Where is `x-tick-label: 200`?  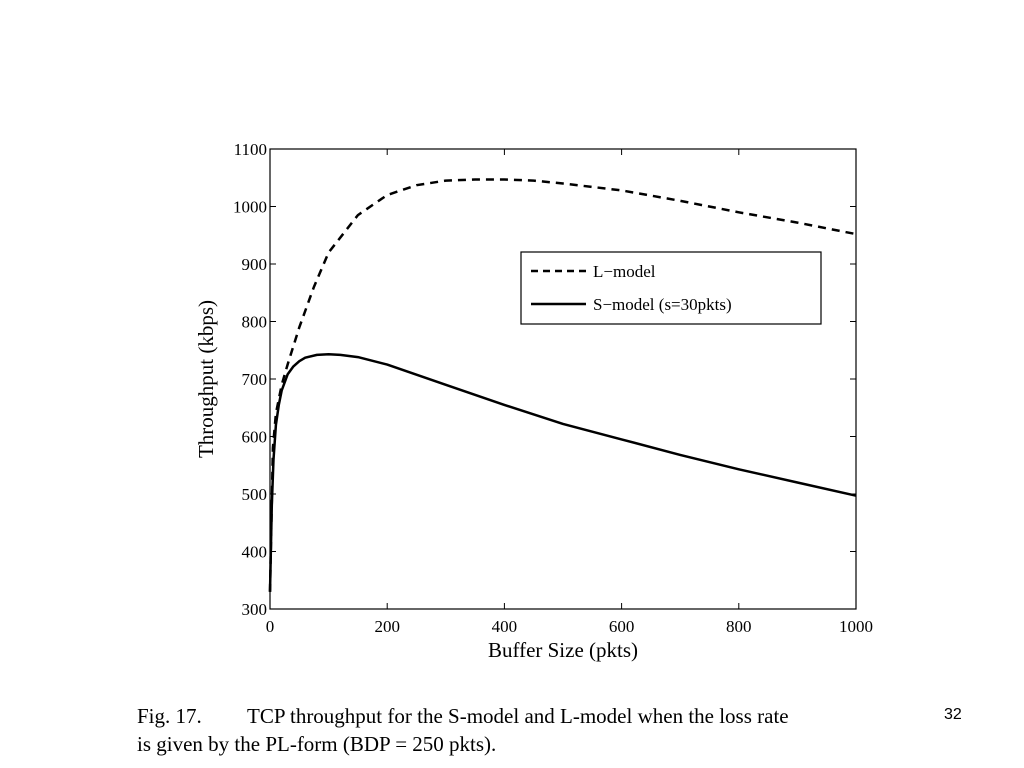
x-tick-label: 200 is located at coordinates (387, 626).